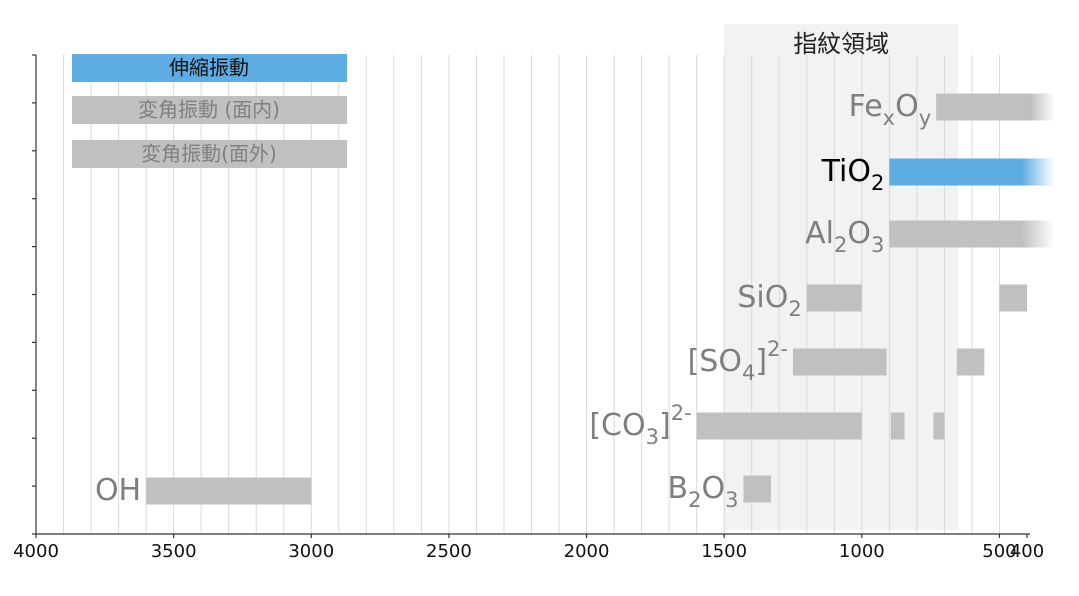 Image resolution: width=1079 pixels, height=596 pixels. Describe the element at coordinates (925, 118) in the screenshot. I see `label-part: y` at that location.